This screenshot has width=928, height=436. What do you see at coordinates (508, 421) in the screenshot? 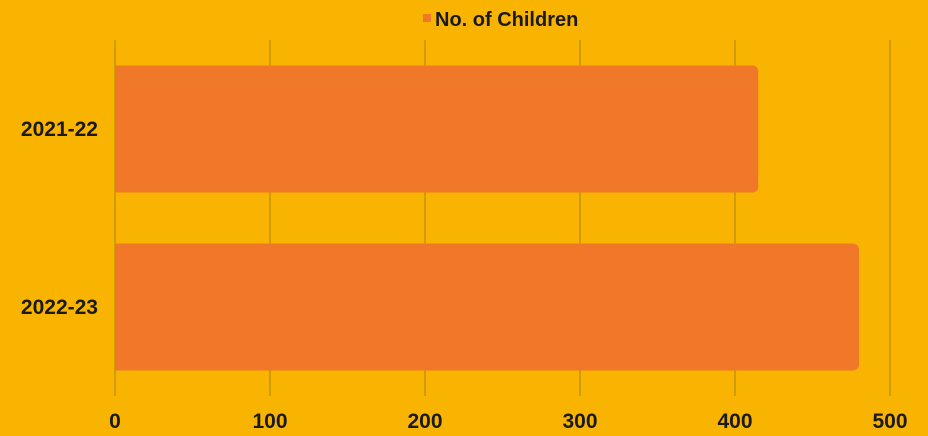
I see `x-axis-ticks: 0 100 200 300 400 500` at bounding box center [508, 421].